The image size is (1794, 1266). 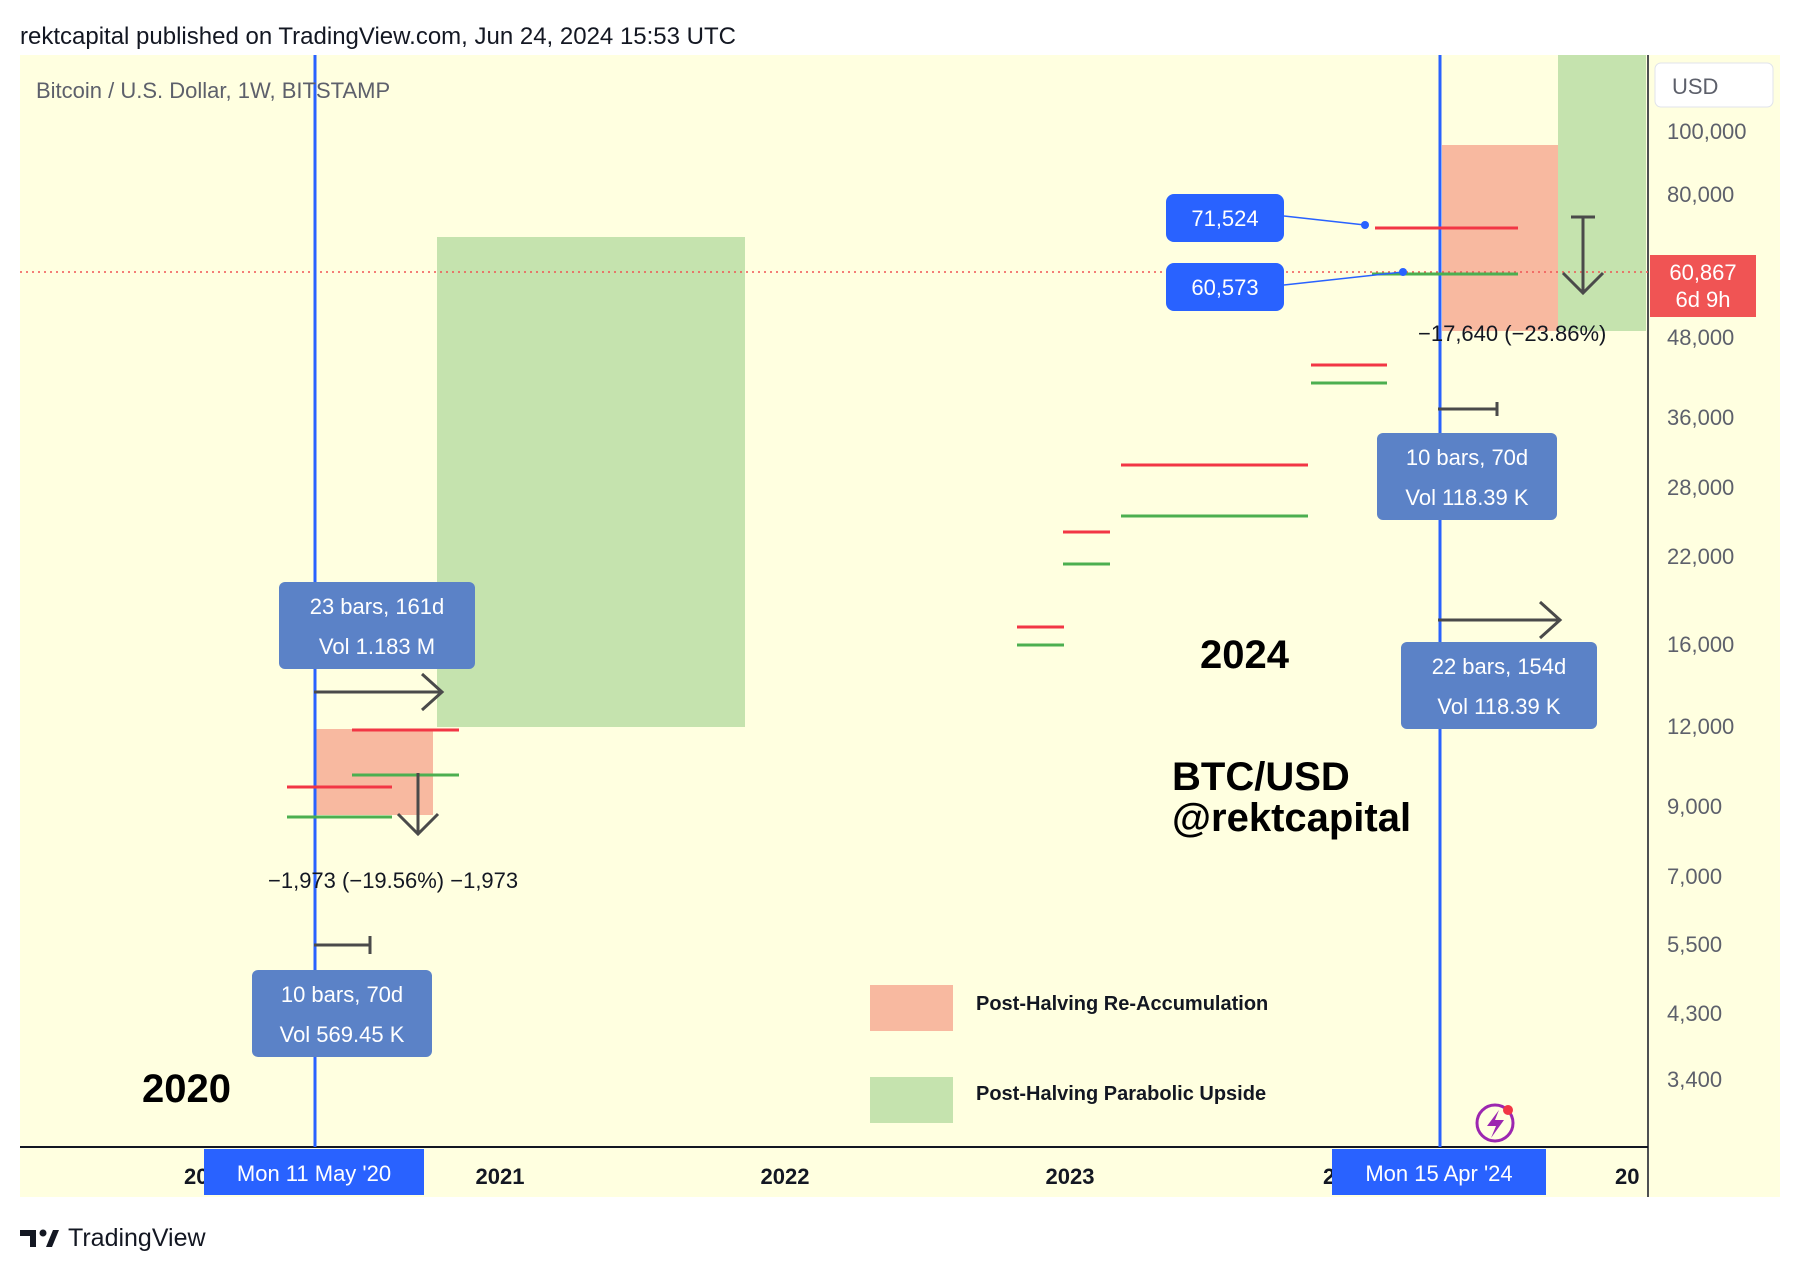 What do you see at coordinates (1500, 620) in the screenshot?
I see `range-arrow-2024-post` at bounding box center [1500, 620].